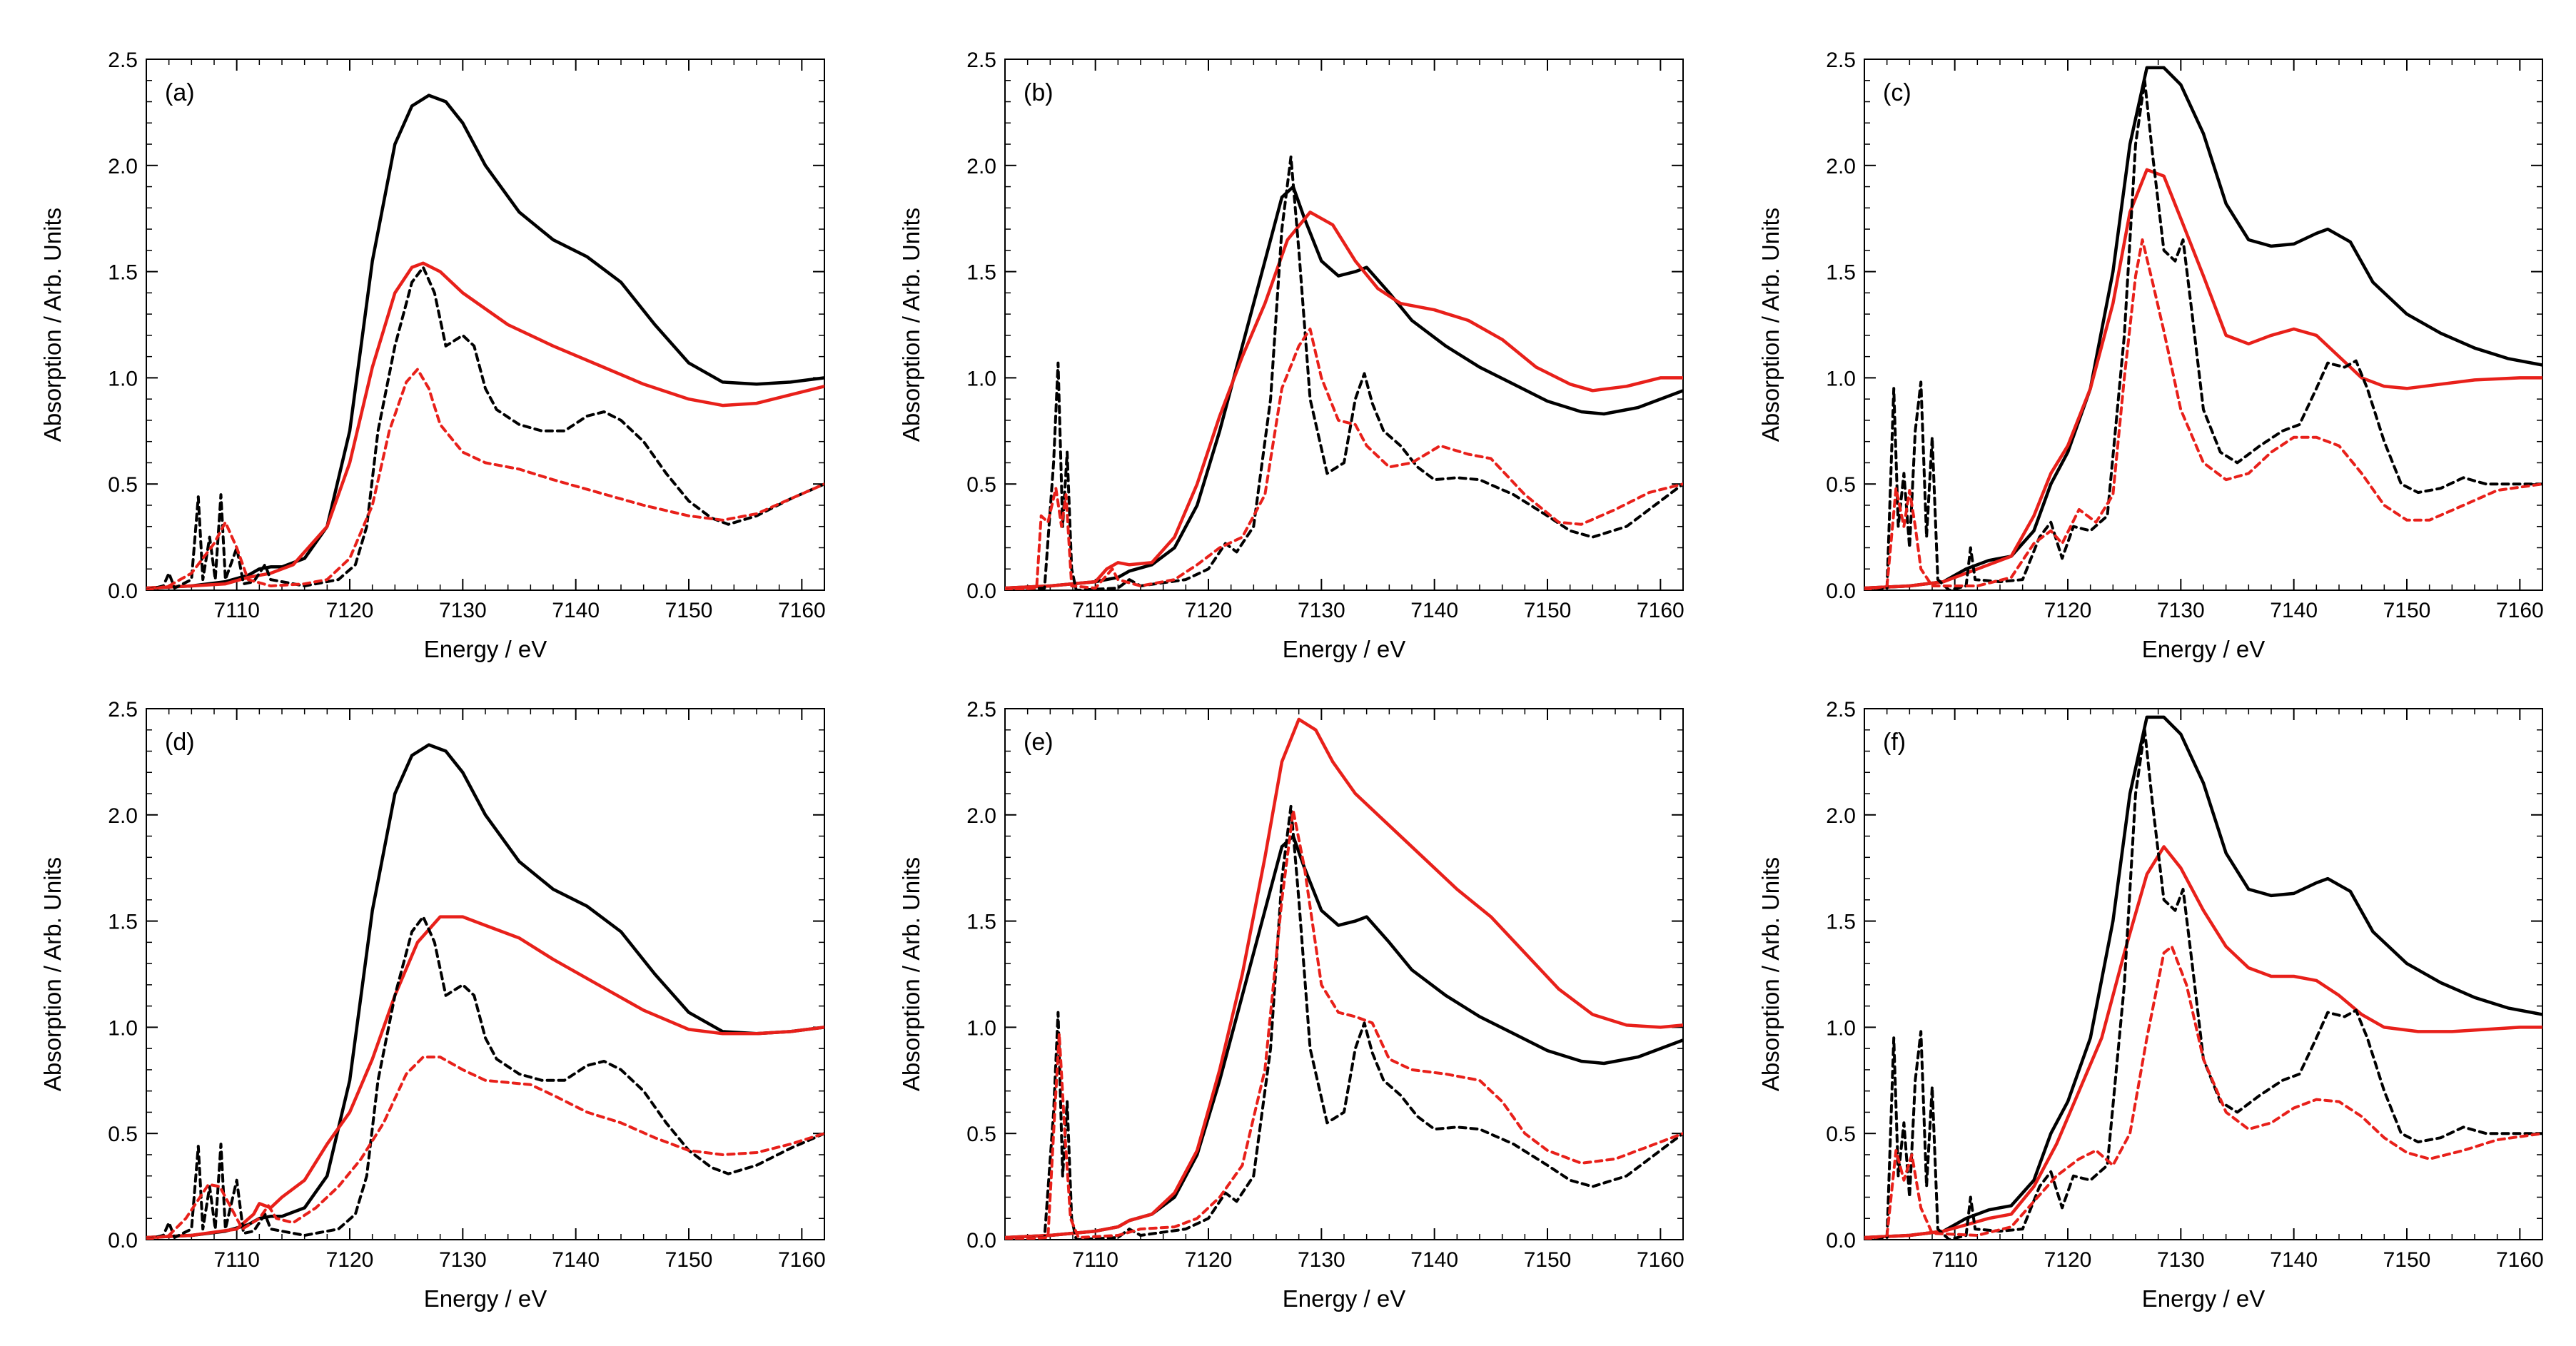 This screenshot has height=1346, width=2576. I want to click on panel-label: (f), so click(1894, 742).